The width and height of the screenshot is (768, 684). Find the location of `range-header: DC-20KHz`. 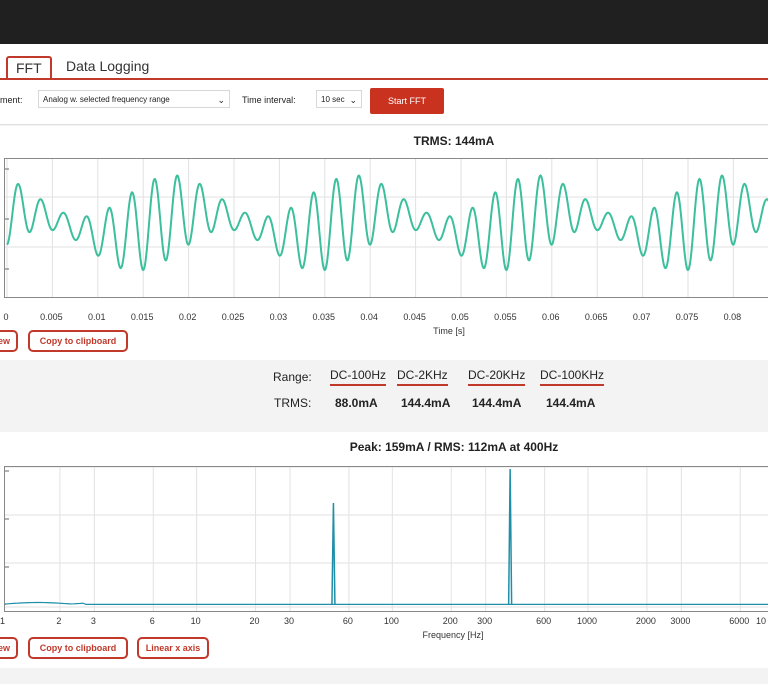

range-header: DC-20KHz is located at coordinates (497, 377).